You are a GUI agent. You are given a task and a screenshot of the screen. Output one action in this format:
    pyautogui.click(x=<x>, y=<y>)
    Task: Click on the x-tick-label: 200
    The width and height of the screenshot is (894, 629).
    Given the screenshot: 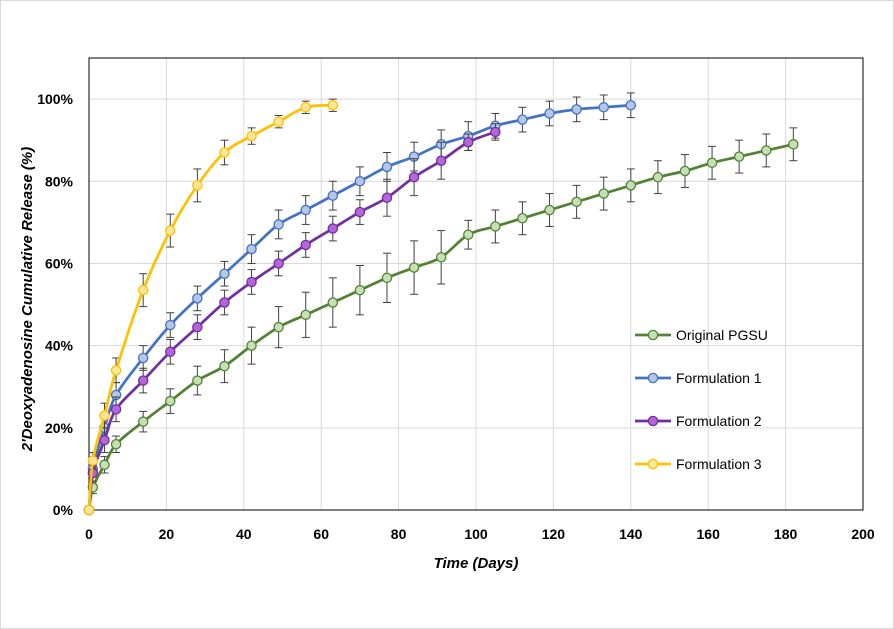 What is the action you would take?
    pyautogui.click(x=863, y=534)
    